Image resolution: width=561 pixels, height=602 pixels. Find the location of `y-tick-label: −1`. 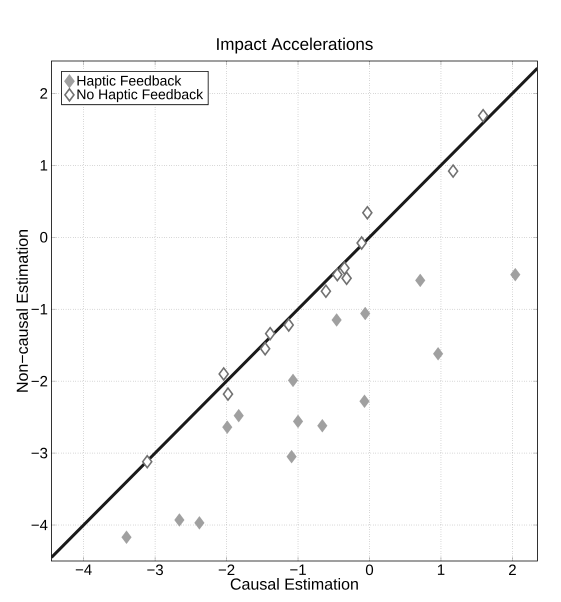

y-tick-label: −1 is located at coordinates (40, 309).